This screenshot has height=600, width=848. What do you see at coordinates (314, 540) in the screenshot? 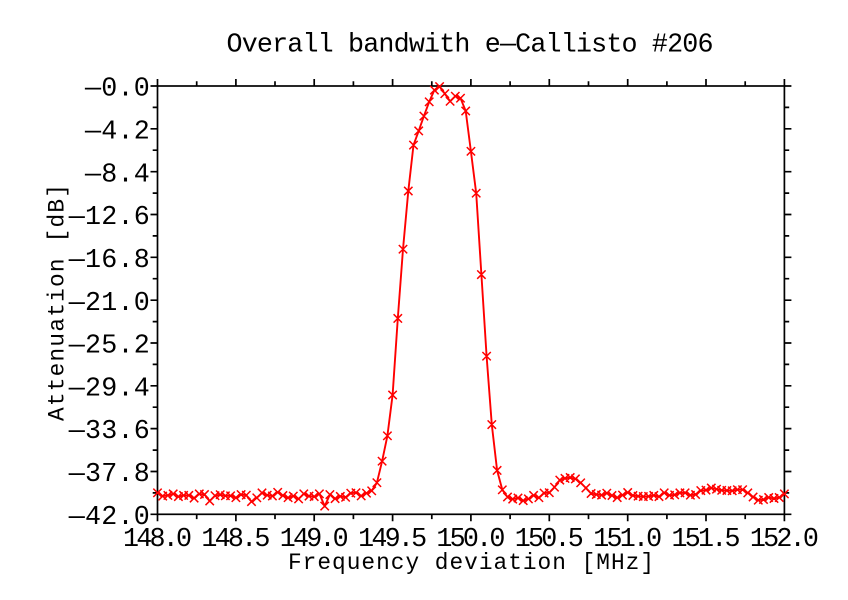
I see `svg-text: 149.0` at bounding box center [314, 540].